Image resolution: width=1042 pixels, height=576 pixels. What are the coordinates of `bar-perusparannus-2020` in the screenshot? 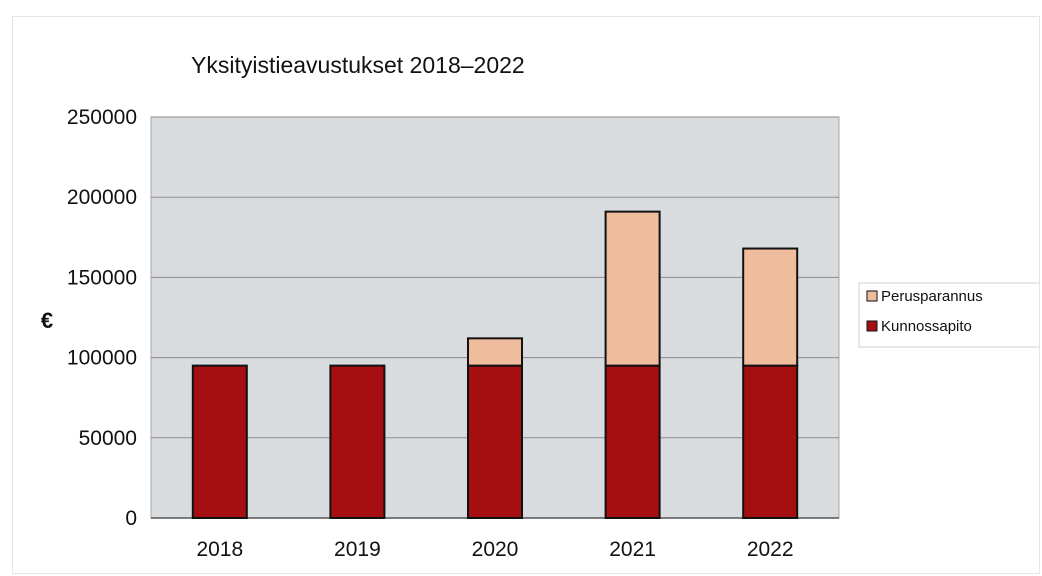 It's located at (495, 352).